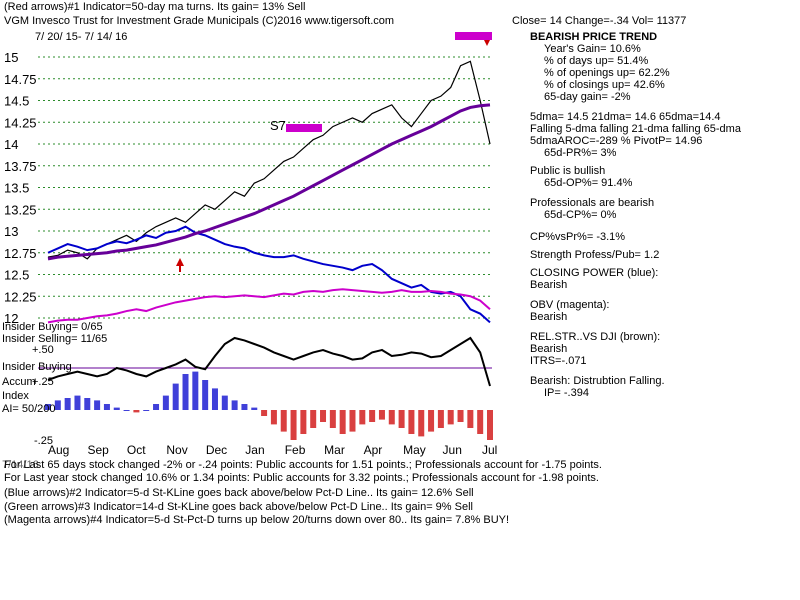 This screenshot has height=600, width=800. What do you see at coordinates (616, 141) in the screenshot?
I see `side-item: 5dmaAROC=-289 % PivotP= 14.96` at bounding box center [616, 141].